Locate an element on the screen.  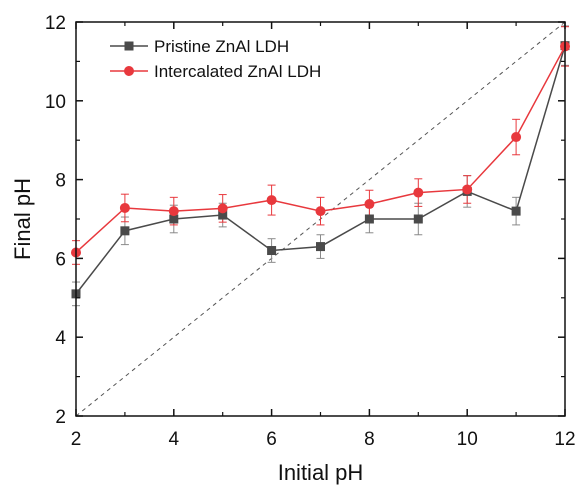
x-tick-label: 8 is located at coordinates (369, 439).